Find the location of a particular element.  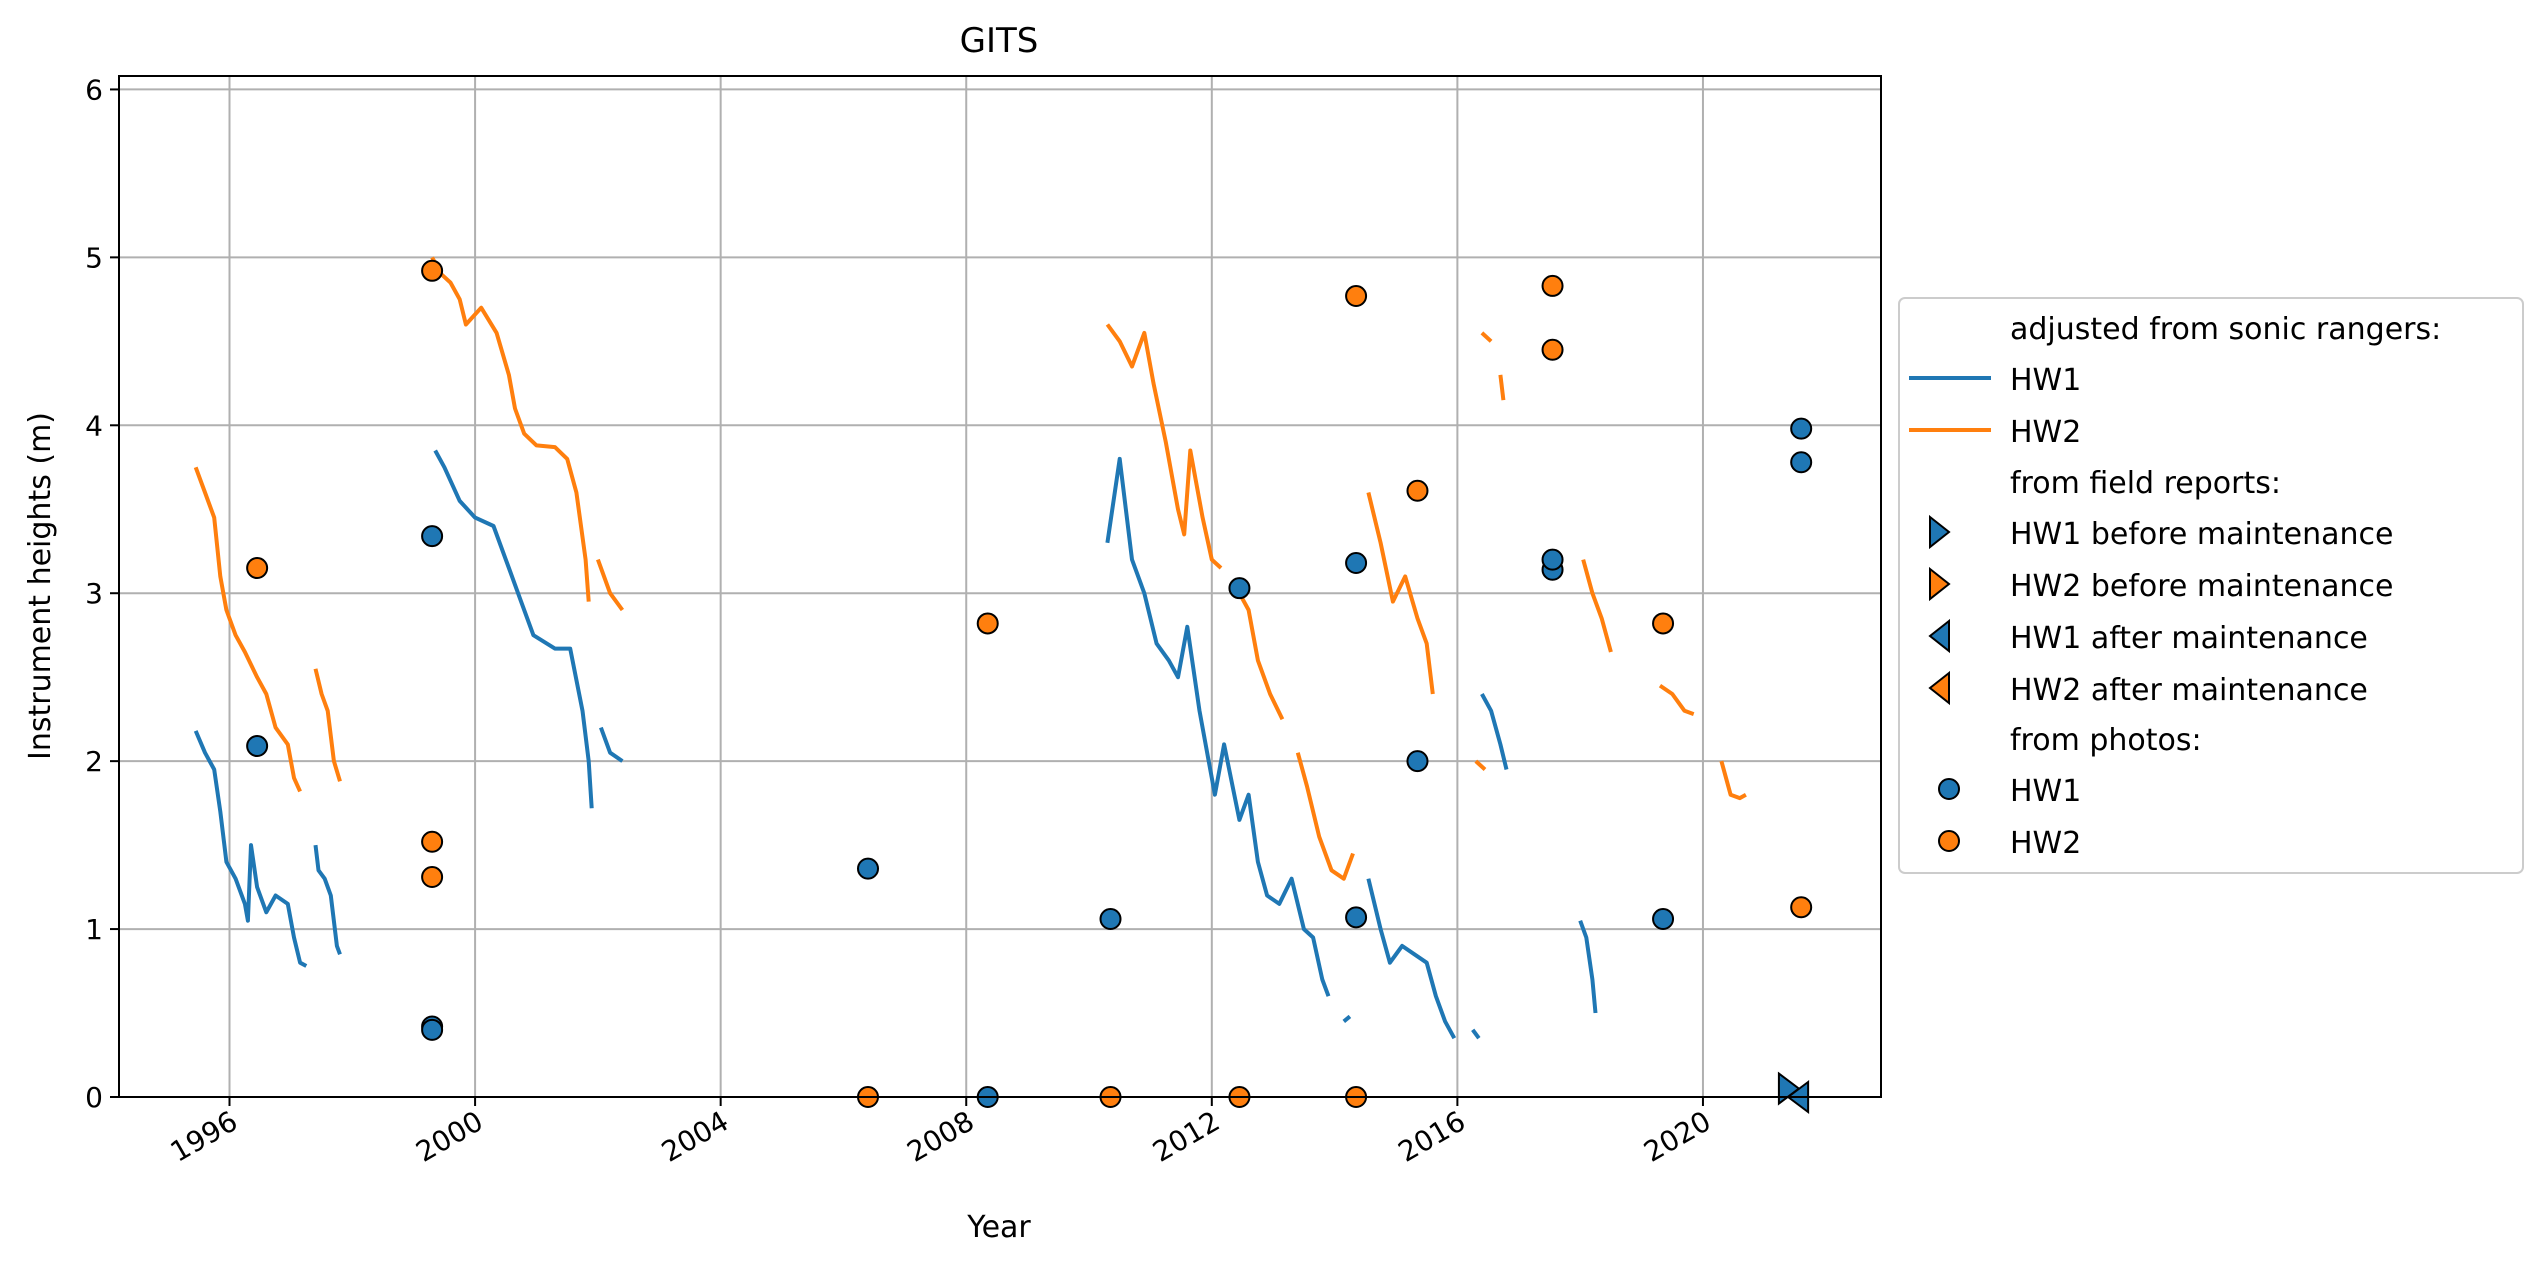

legend-marker-hw1-photo is located at coordinates (1949, 789).